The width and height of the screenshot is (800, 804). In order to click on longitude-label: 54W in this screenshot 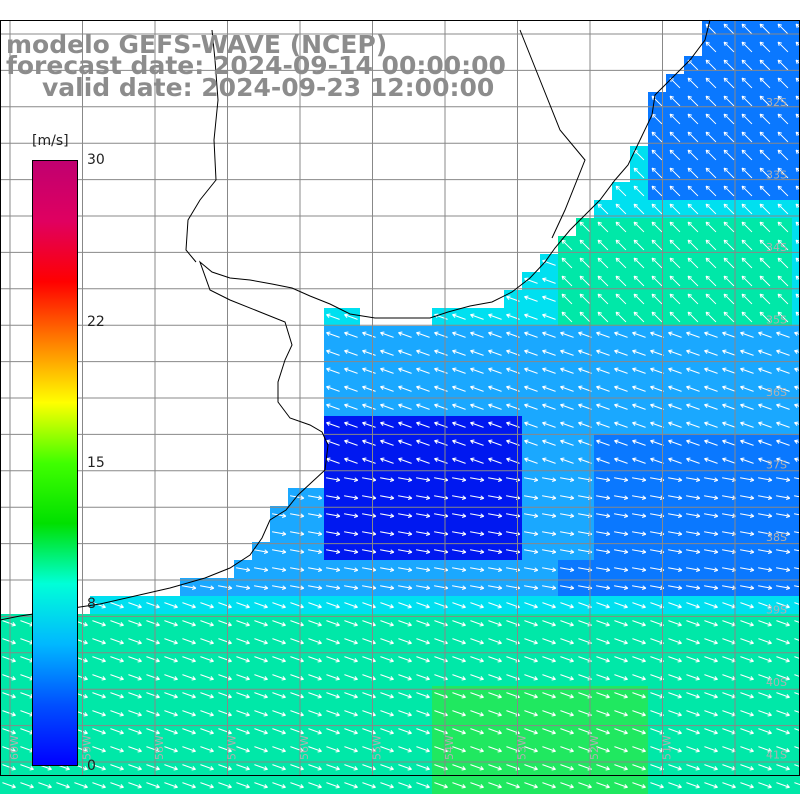, I will do `click(449, 747)`.